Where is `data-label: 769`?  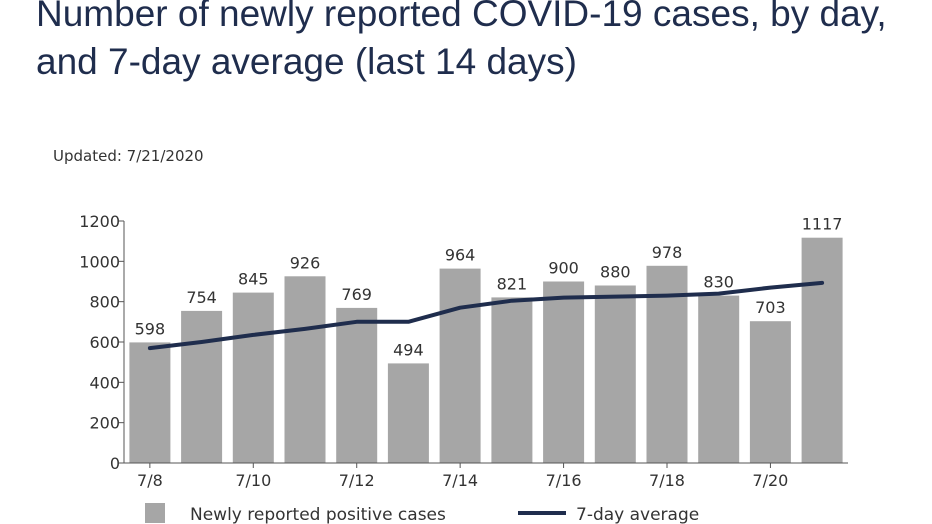 data-label: 769 is located at coordinates (356, 294).